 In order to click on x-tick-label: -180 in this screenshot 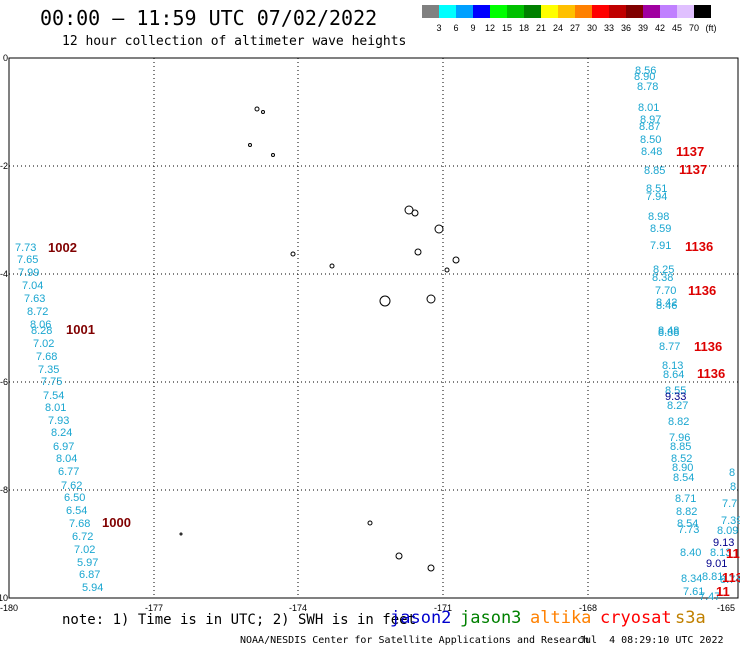, I will do `click(9, 608)`.